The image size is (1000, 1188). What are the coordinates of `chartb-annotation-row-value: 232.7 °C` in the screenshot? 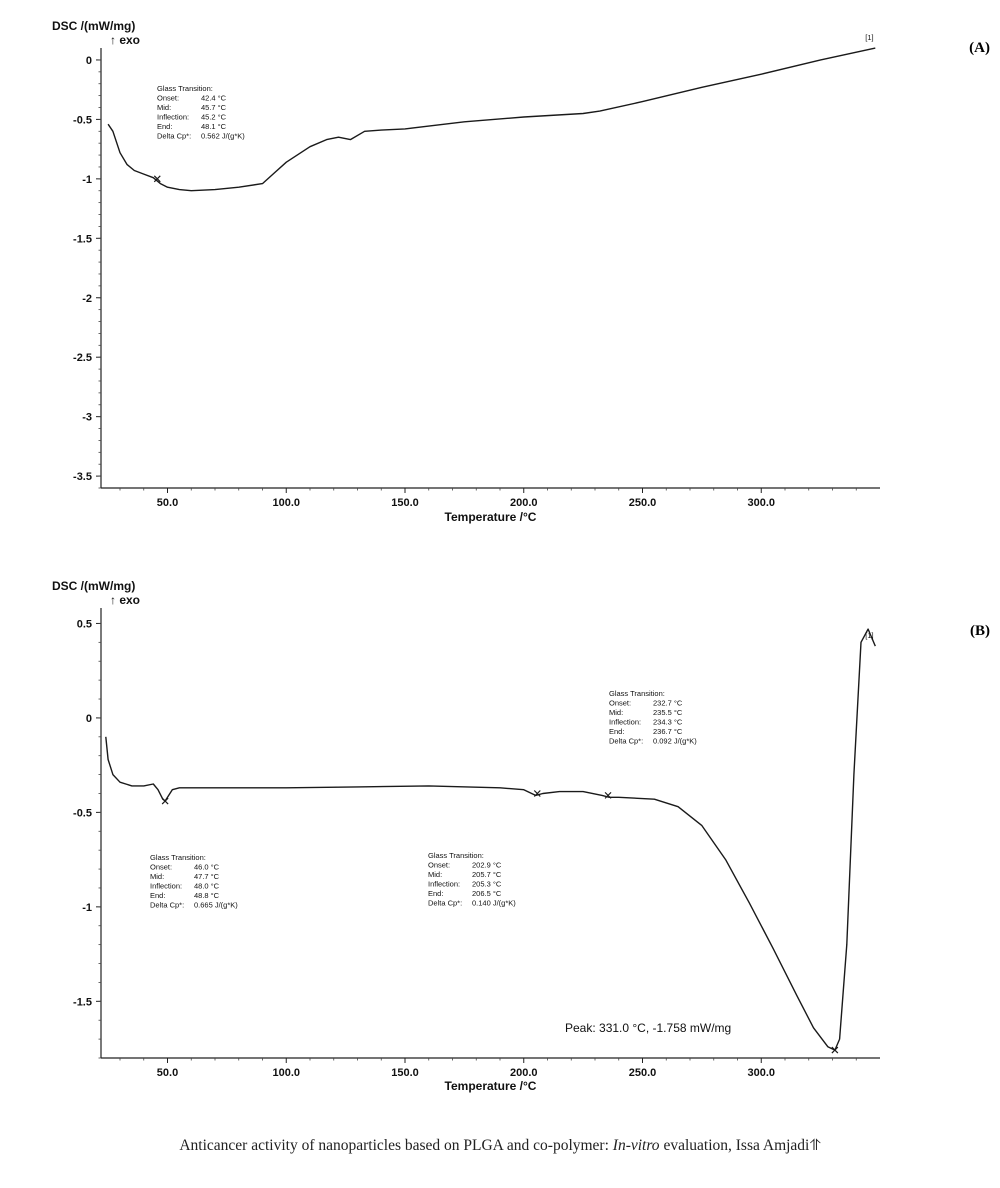 It's located at (668, 703).